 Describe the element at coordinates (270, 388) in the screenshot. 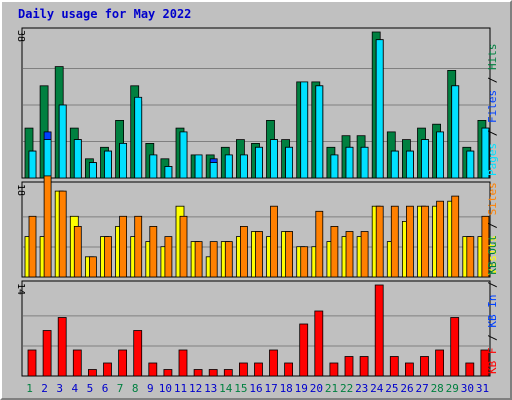

I see `day-label: 17` at that location.